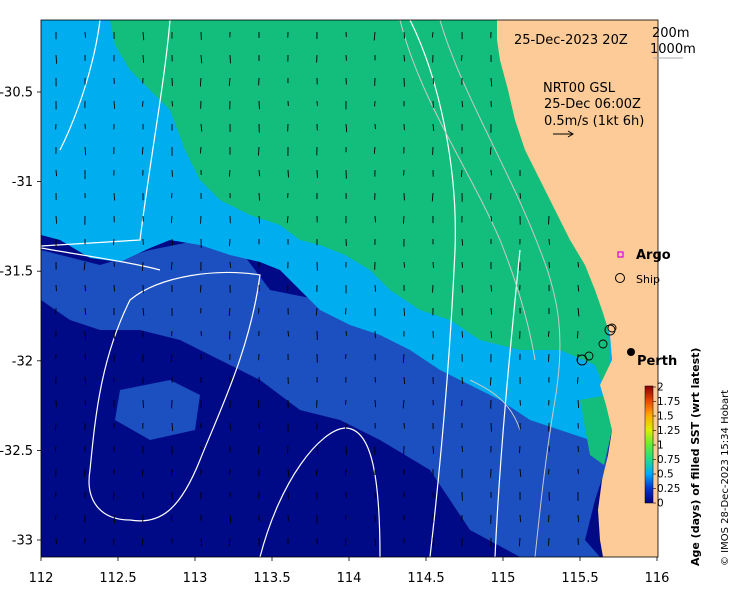 This screenshot has height=592, width=740. What do you see at coordinates (271, 578) in the screenshot?
I see `x-tick-label: 113.5` at bounding box center [271, 578].